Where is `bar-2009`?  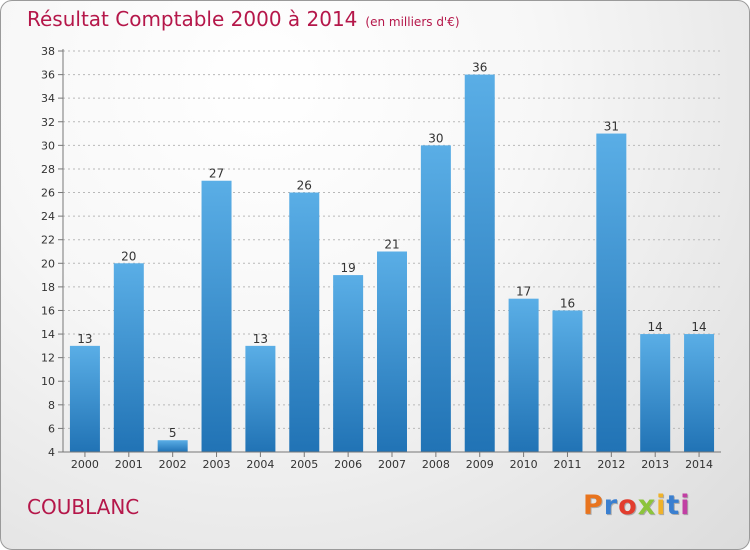
bar-2009 is located at coordinates (479, 263).